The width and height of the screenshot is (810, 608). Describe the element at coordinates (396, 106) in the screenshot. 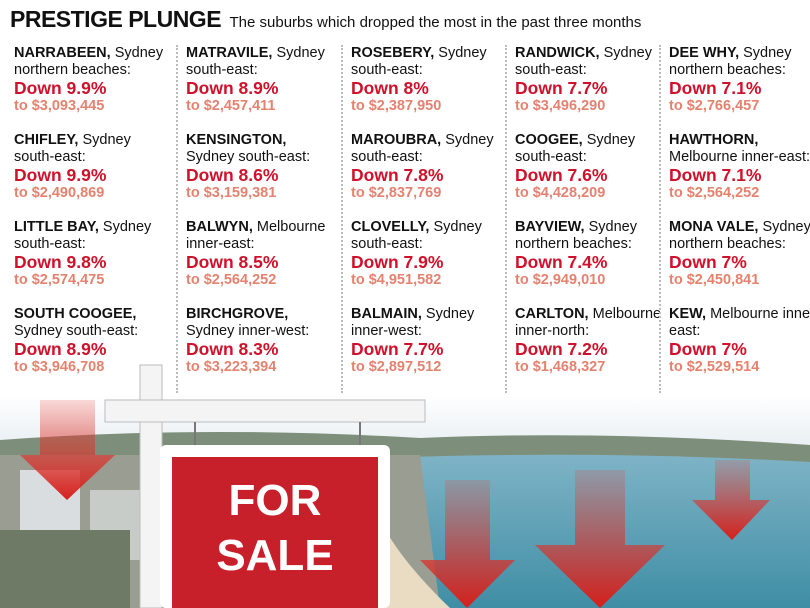

I see `median-price: to $2,387,950` at that location.